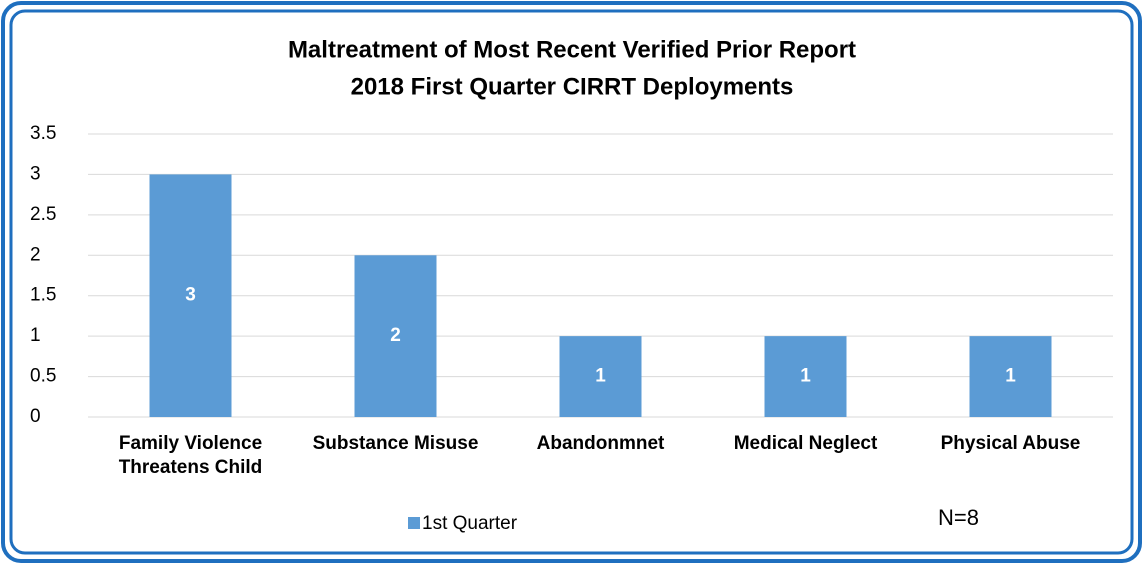  Describe the element at coordinates (35, 254) in the screenshot. I see `y-tick-label: 2` at that location.